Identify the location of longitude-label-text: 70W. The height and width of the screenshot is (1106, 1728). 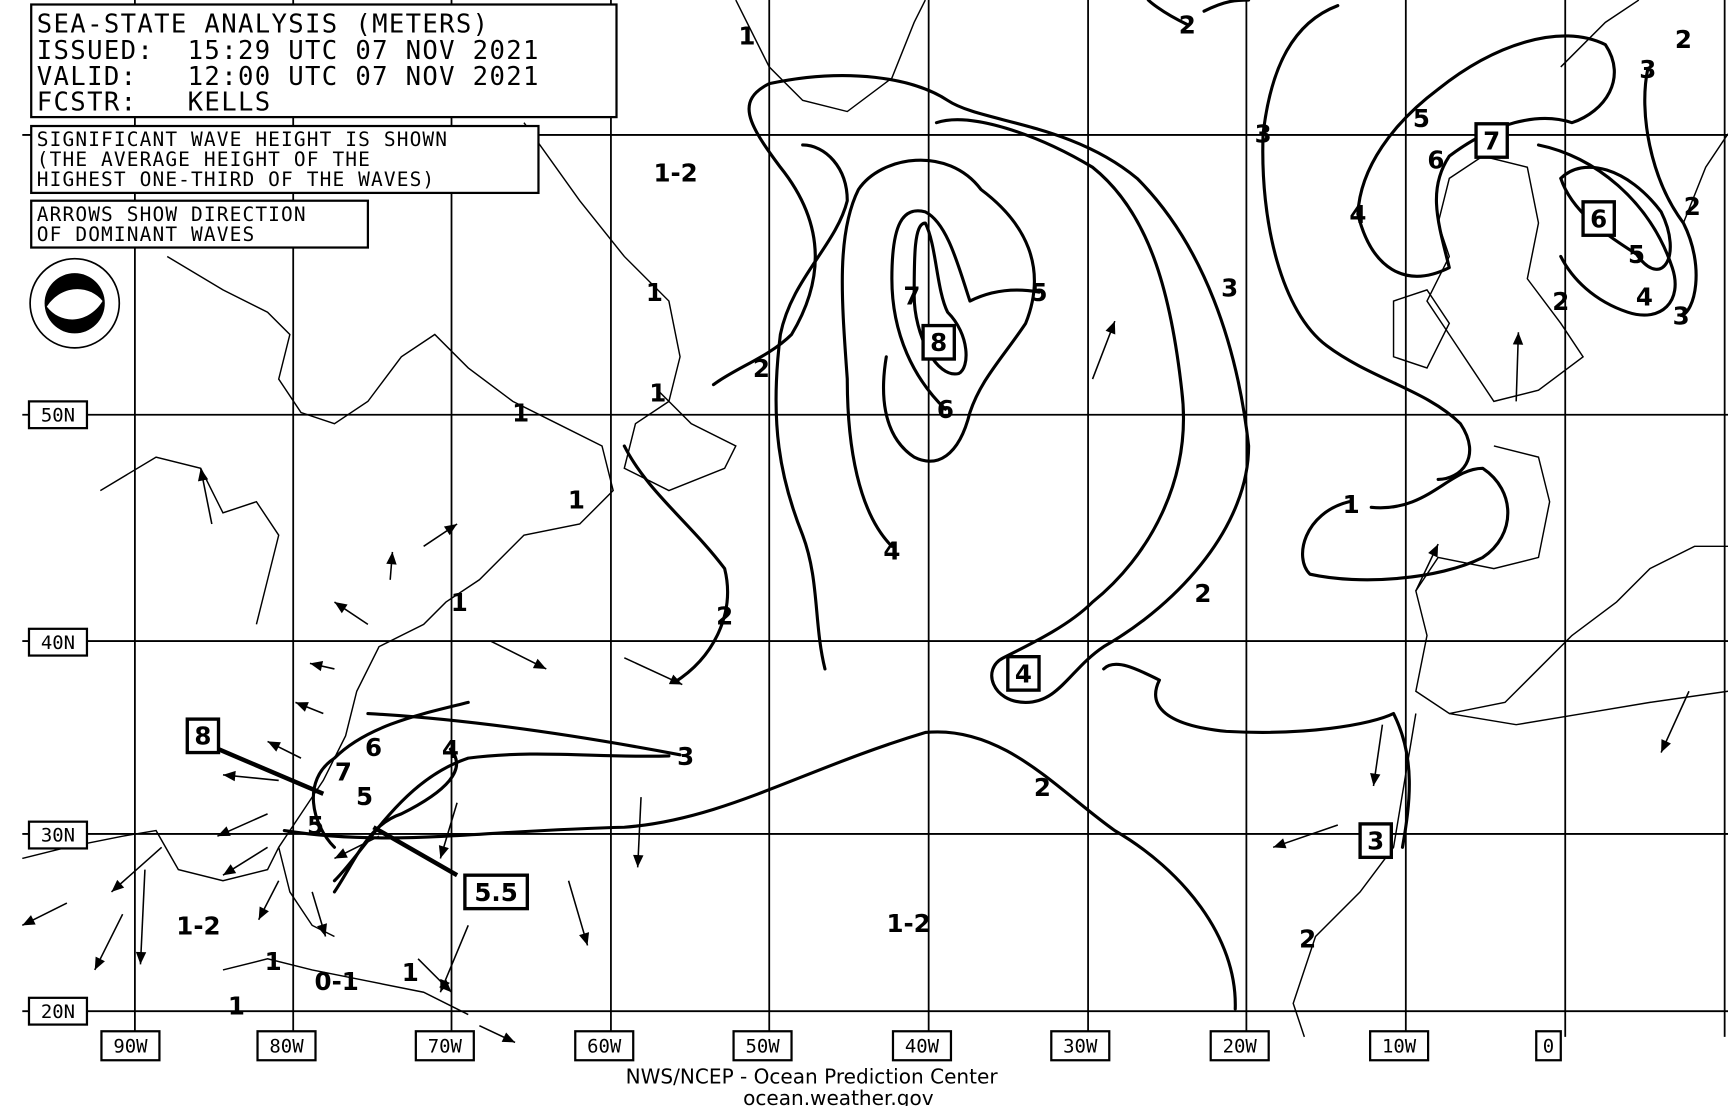
(445, 1046).